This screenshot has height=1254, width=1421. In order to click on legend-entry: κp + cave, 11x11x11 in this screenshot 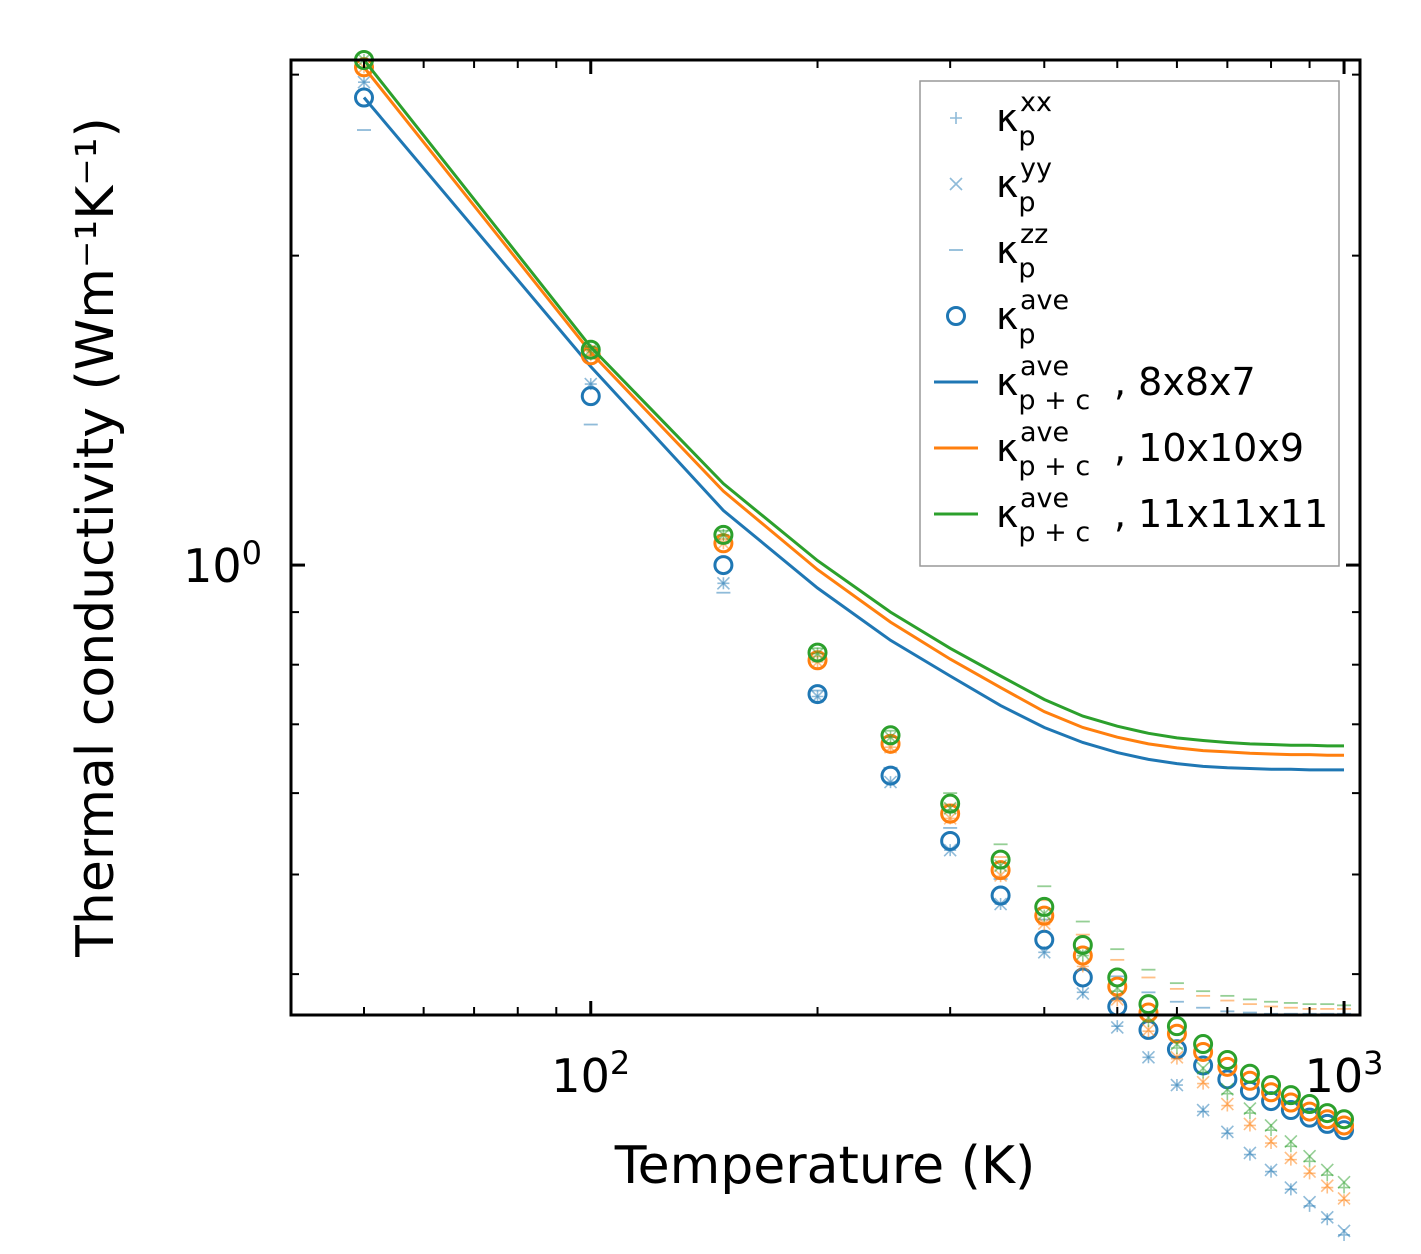, I will do `click(1131, 515)`.